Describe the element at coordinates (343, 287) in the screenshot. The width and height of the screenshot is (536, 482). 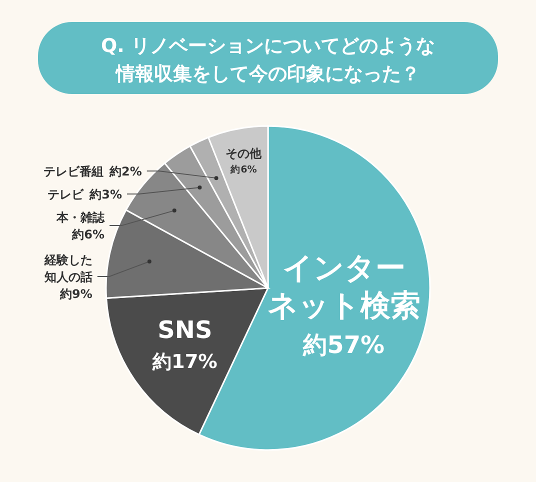
I see `slice-label: インターネット検索` at that location.